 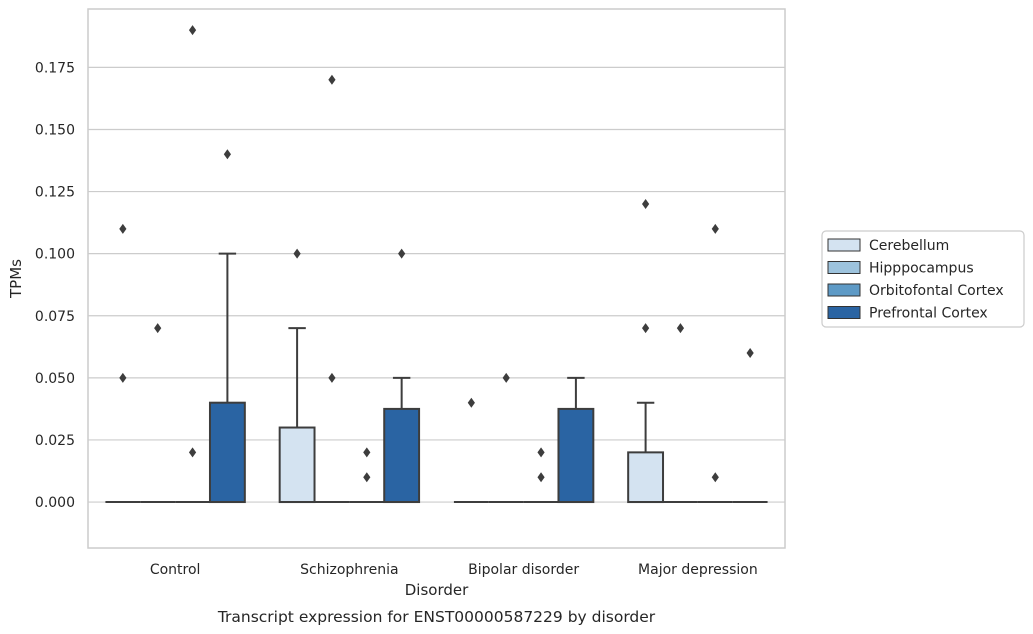 What do you see at coordinates (921, 269) in the screenshot?
I see `legend-label: Hipppocampus` at bounding box center [921, 269].